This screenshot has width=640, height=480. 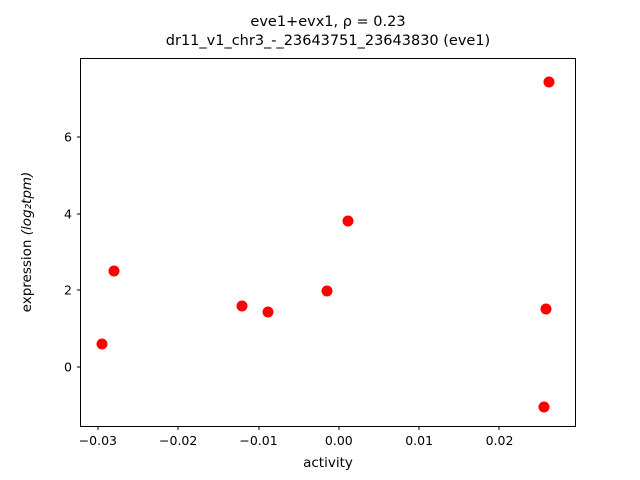 What do you see at coordinates (499, 440) in the screenshot?
I see `x-tick-label: 0.02` at bounding box center [499, 440].